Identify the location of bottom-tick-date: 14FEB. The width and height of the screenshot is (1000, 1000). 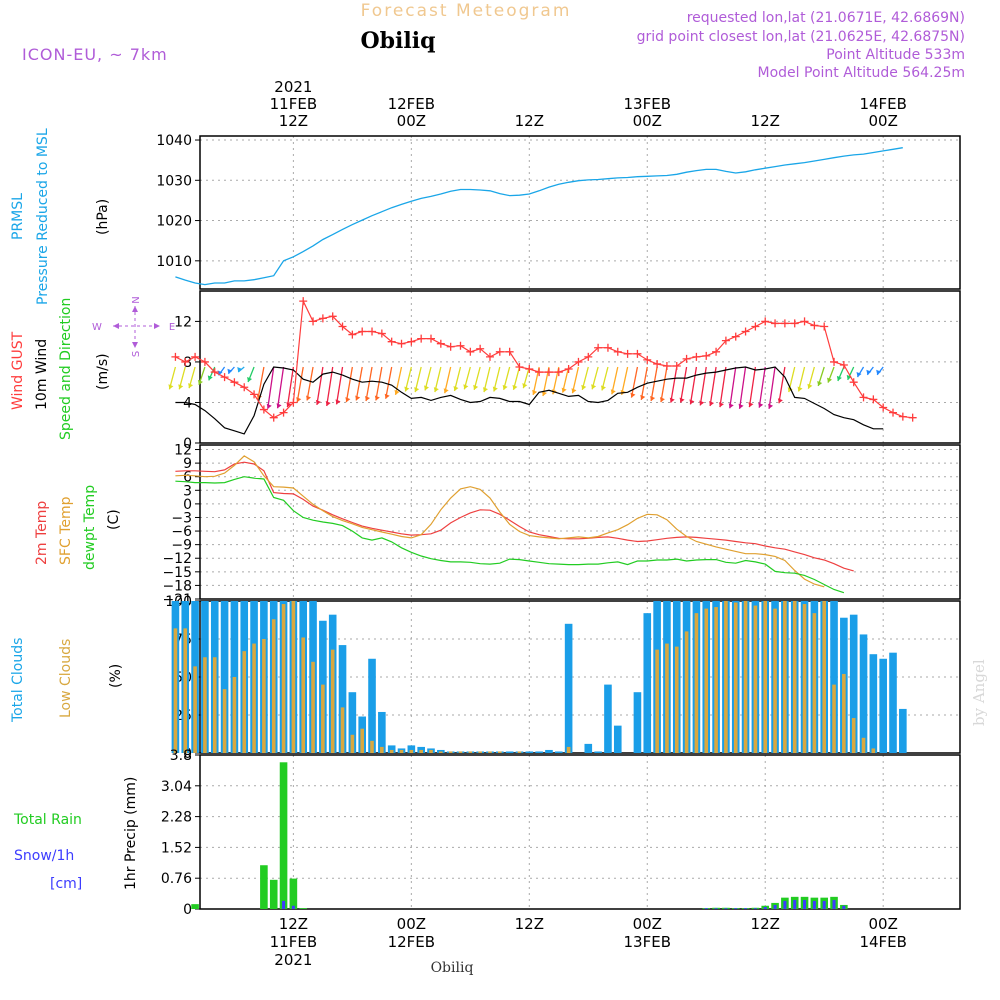
(882, 942).